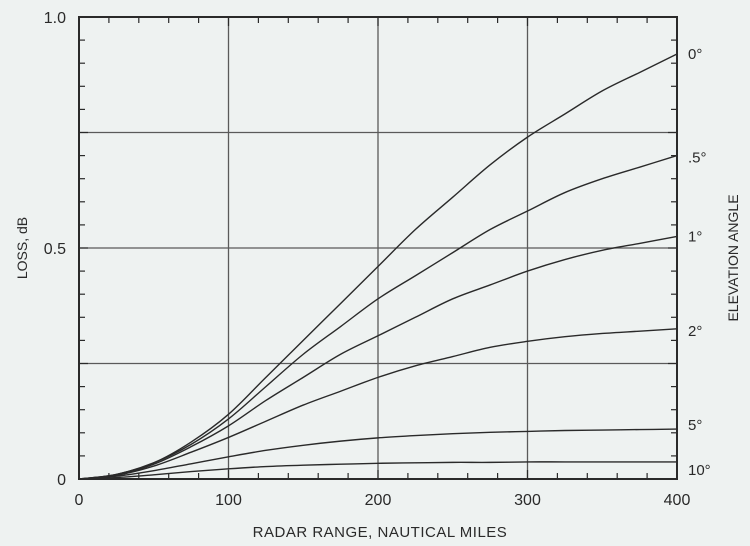 Image resolution: width=750 pixels, height=546 pixels. What do you see at coordinates (380, 532) in the screenshot?
I see `x-axis-title: RADAR RANGE, NAUTICAL MILES` at bounding box center [380, 532].